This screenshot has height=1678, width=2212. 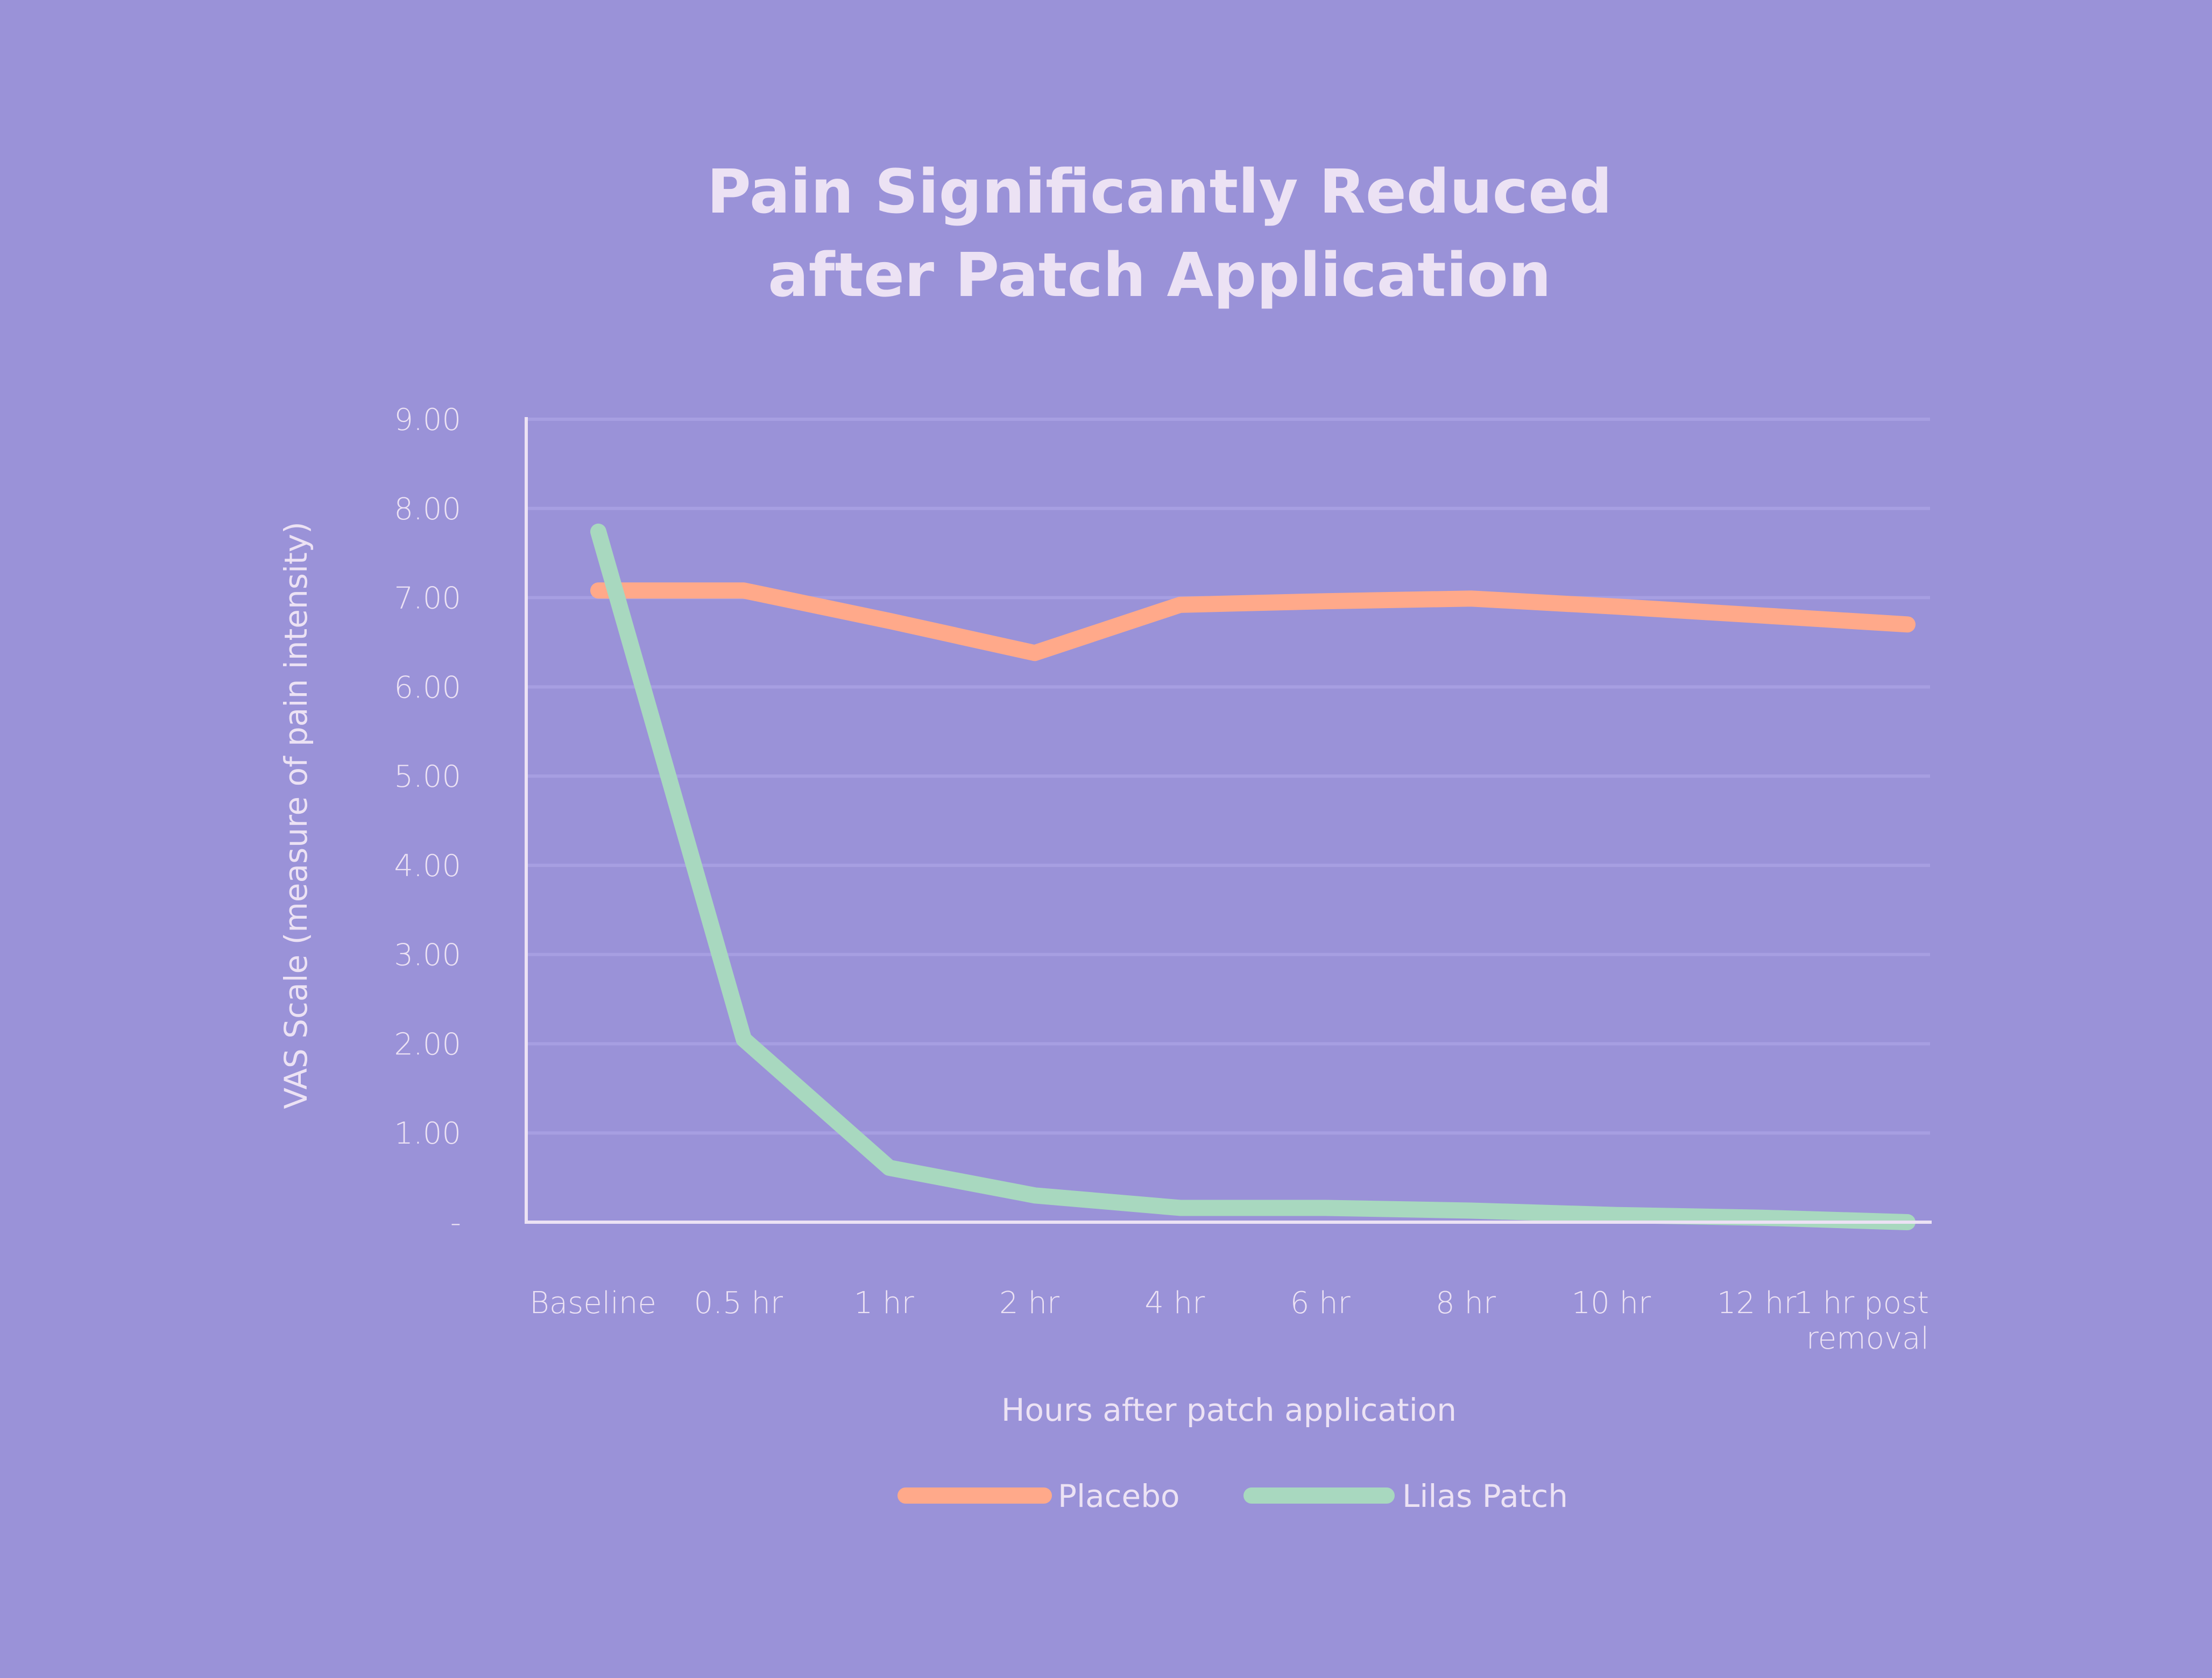 I want to click on y-axis-title: VAS Scale (measure of pain intensity), so click(x=296, y=815).